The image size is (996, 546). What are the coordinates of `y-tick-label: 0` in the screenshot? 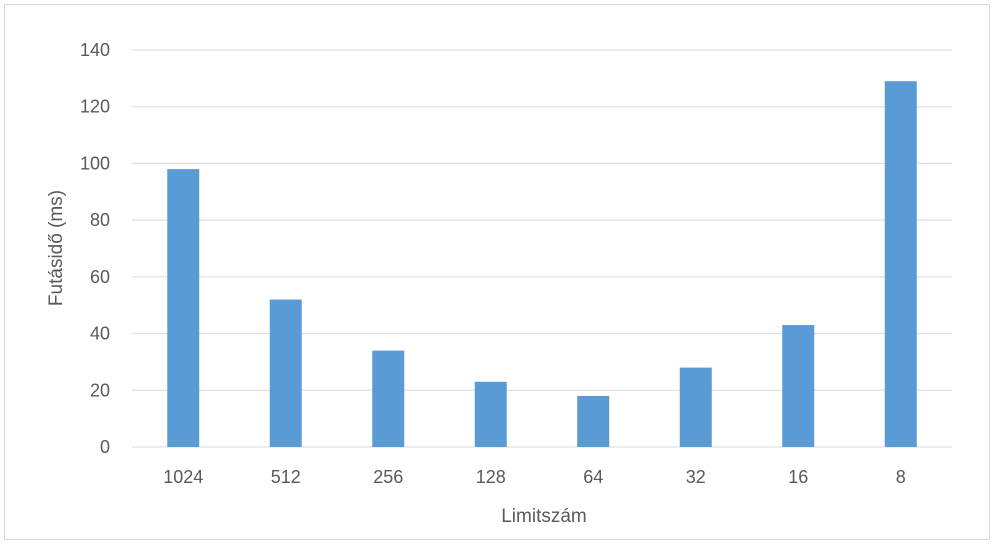 It's located at (105, 447).